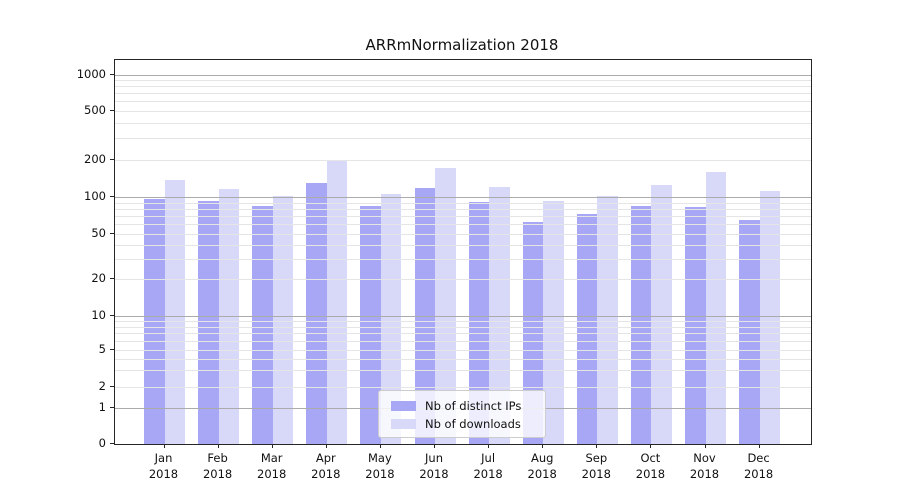 This screenshot has height=500, width=900. What do you see at coordinates (98, 315) in the screenshot?
I see `y-tick-label-10: 10` at bounding box center [98, 315].